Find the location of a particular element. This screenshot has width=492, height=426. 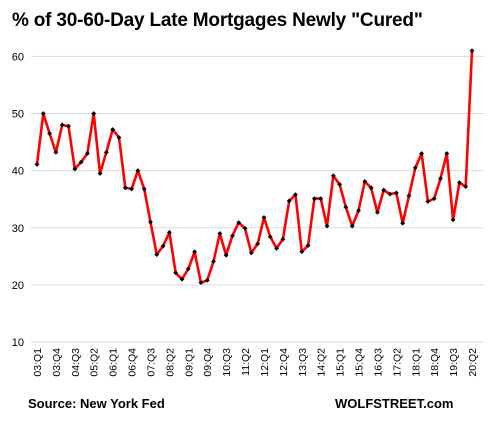

x-tick-label: 16:Q3 is located at coordinates (378, 362).